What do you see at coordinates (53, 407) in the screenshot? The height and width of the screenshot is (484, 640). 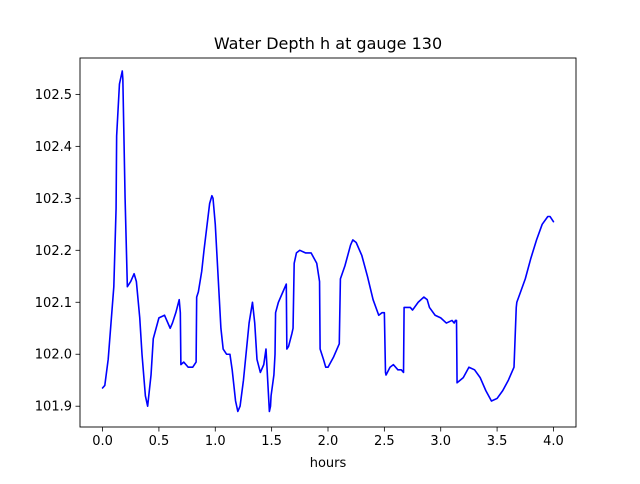 I see `y-tick-label: 101.9` at bounding box center [53, 407].